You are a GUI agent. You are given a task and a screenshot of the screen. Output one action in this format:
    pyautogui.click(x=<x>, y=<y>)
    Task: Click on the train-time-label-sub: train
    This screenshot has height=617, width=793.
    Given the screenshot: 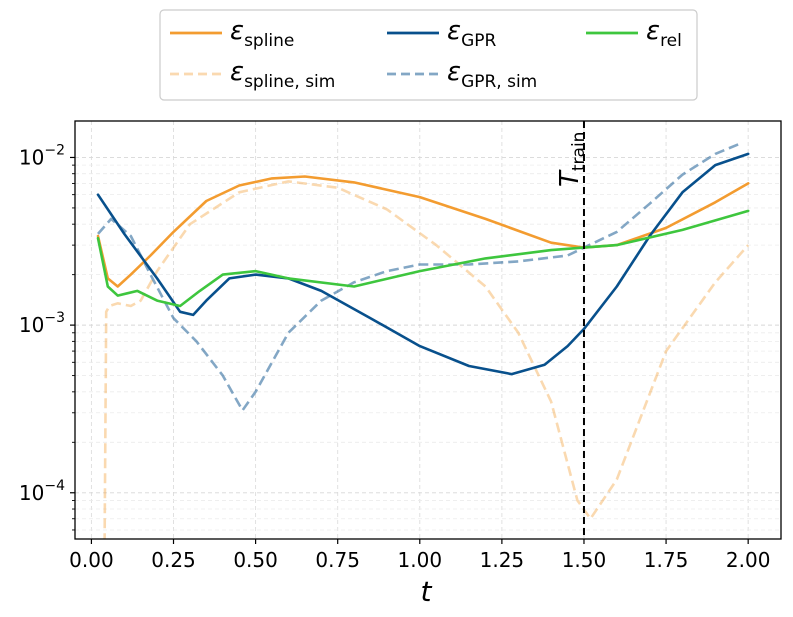 What is the action you would take?
    pyautogui.click(x=579, y=152)
    